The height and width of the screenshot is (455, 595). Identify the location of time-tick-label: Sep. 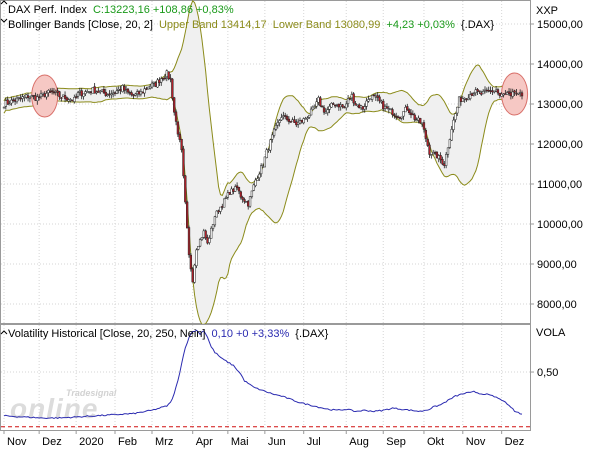
(396, 442).